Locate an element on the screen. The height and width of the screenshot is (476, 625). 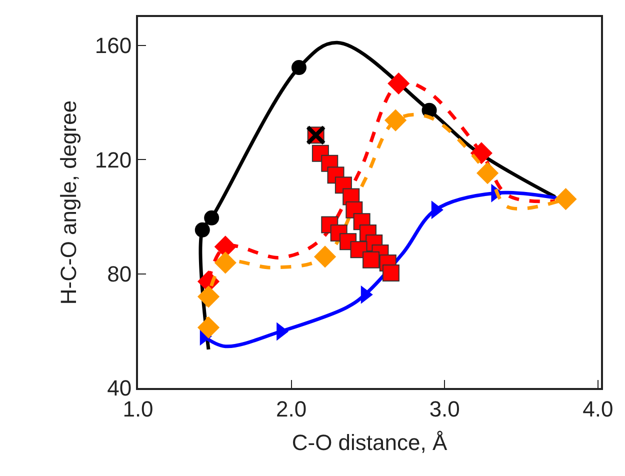
y-axis-title: H-C-O angle, degree is located at coordinates (69, 202).